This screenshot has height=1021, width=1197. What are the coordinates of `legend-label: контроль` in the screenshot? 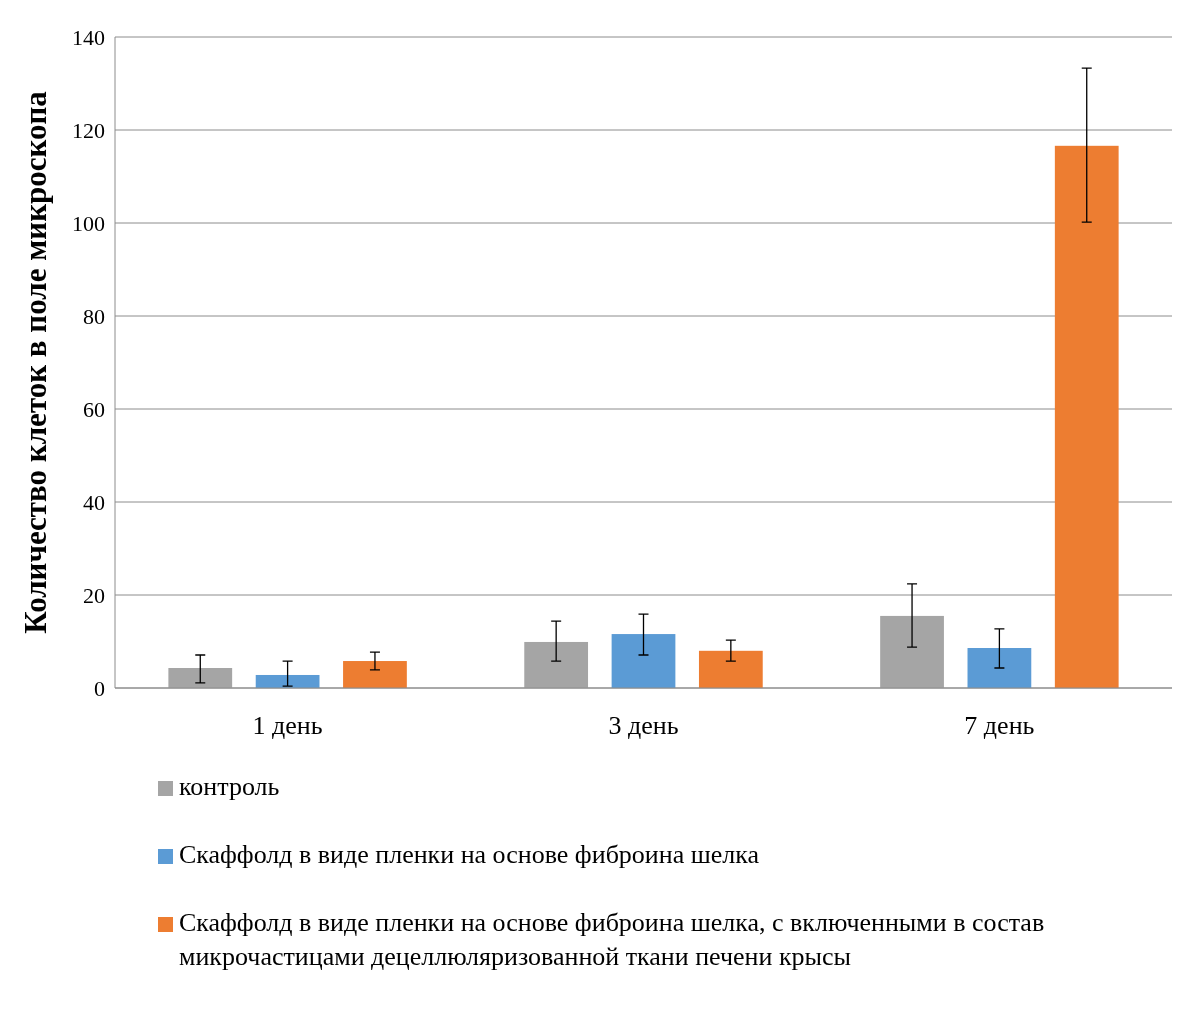 It's located at (229, 786).